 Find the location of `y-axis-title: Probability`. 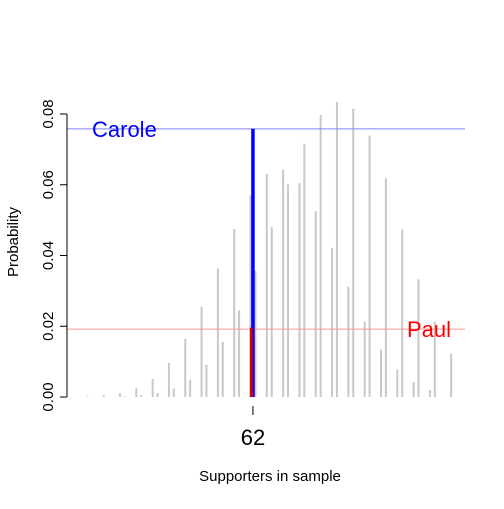

y-axis-title: Probability is located at coordinates (13, 241).